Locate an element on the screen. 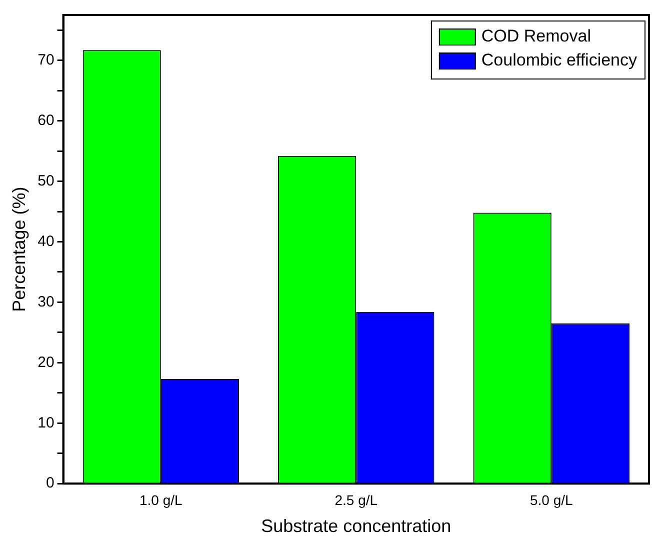 Image resolution: width=657 pixels, height=547 pixels. y-tick-label: 20 is located at coordinates (46, 362).